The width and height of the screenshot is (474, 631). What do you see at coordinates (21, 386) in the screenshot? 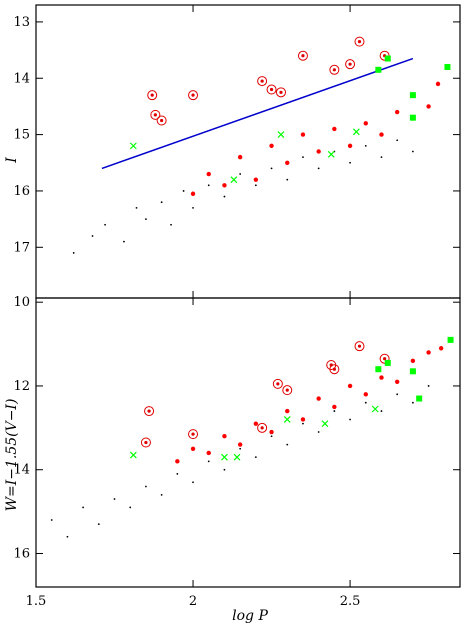
I see `y-tick-label-bottom-1: 12` at bounding box center [21, 386].